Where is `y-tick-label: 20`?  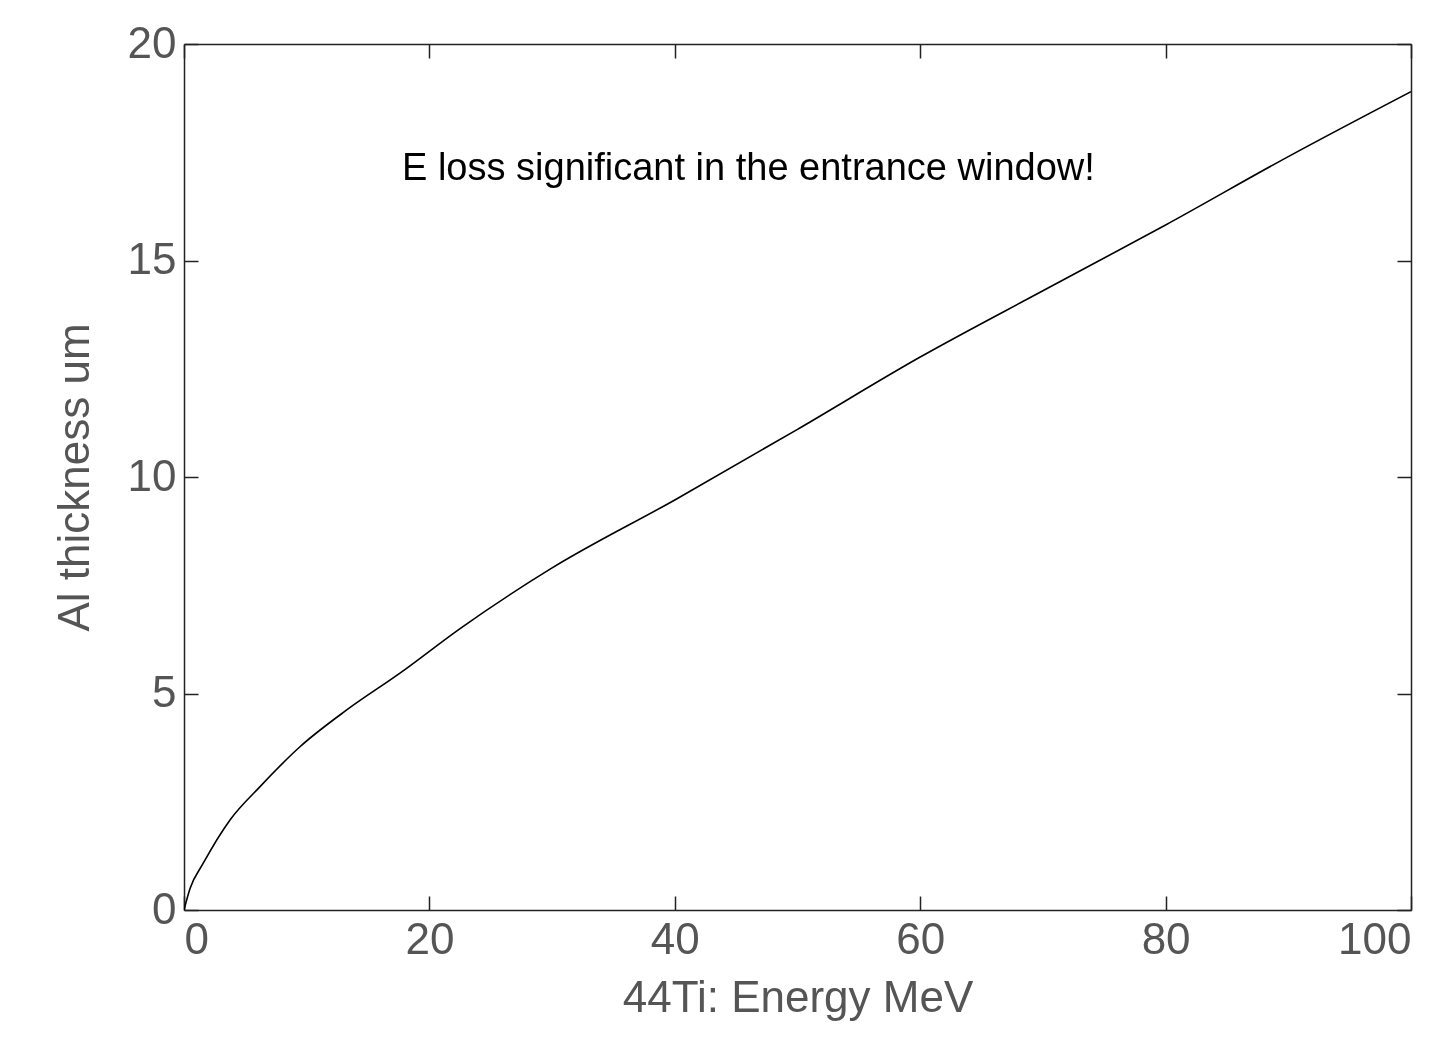 y-tick-label: 20 is located at coordinates (152, 42).